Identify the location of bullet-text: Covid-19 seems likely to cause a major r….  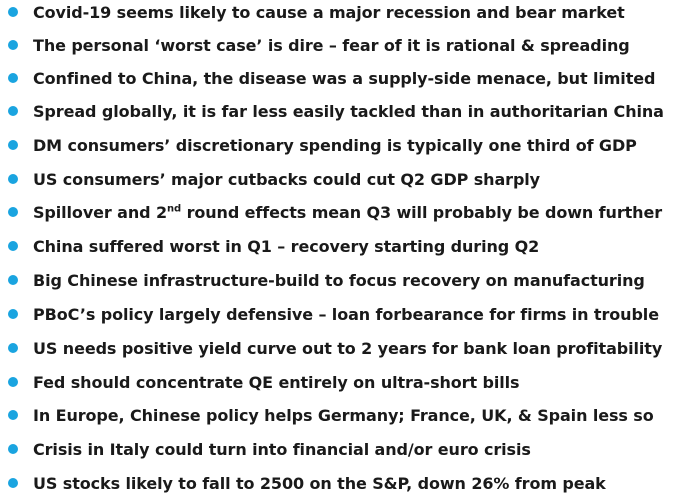
(329, 12).